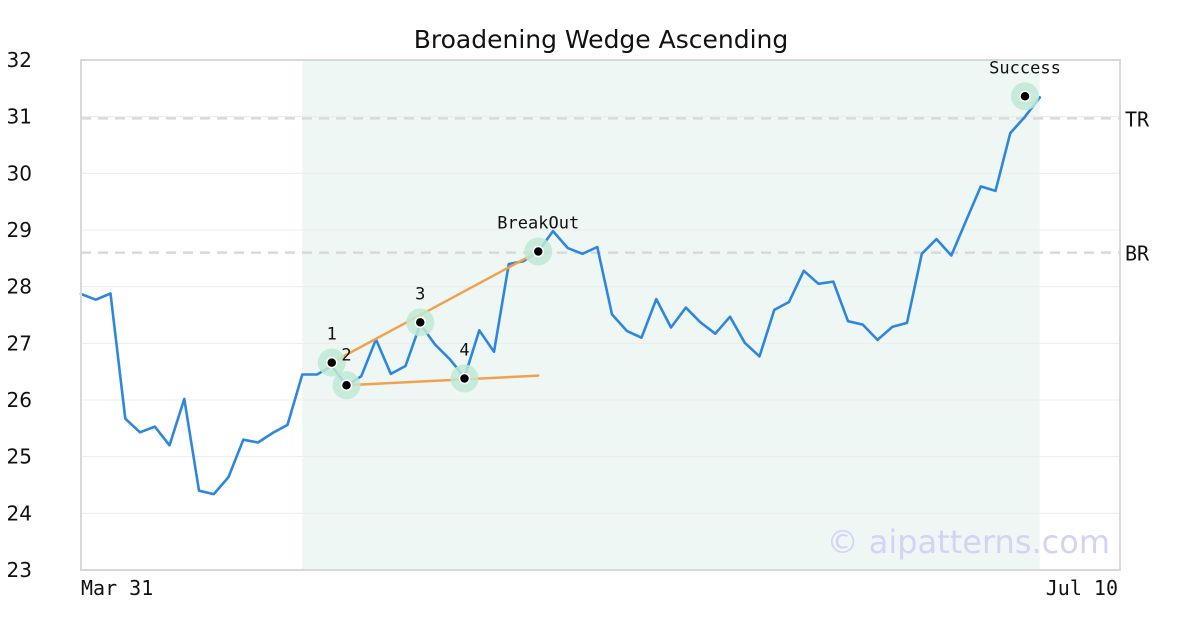 The width and height of the screenshot is (1200, 630). Describe the element at coordinates (464, 350) in the screenshot. I see `pattern-point-label: 4` at that location.